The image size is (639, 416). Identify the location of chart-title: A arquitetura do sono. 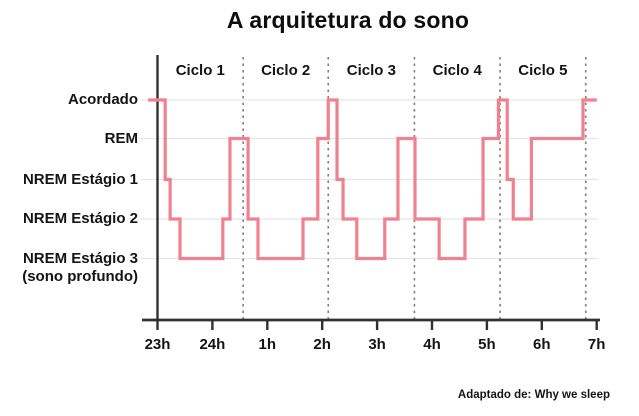
(348, 20).